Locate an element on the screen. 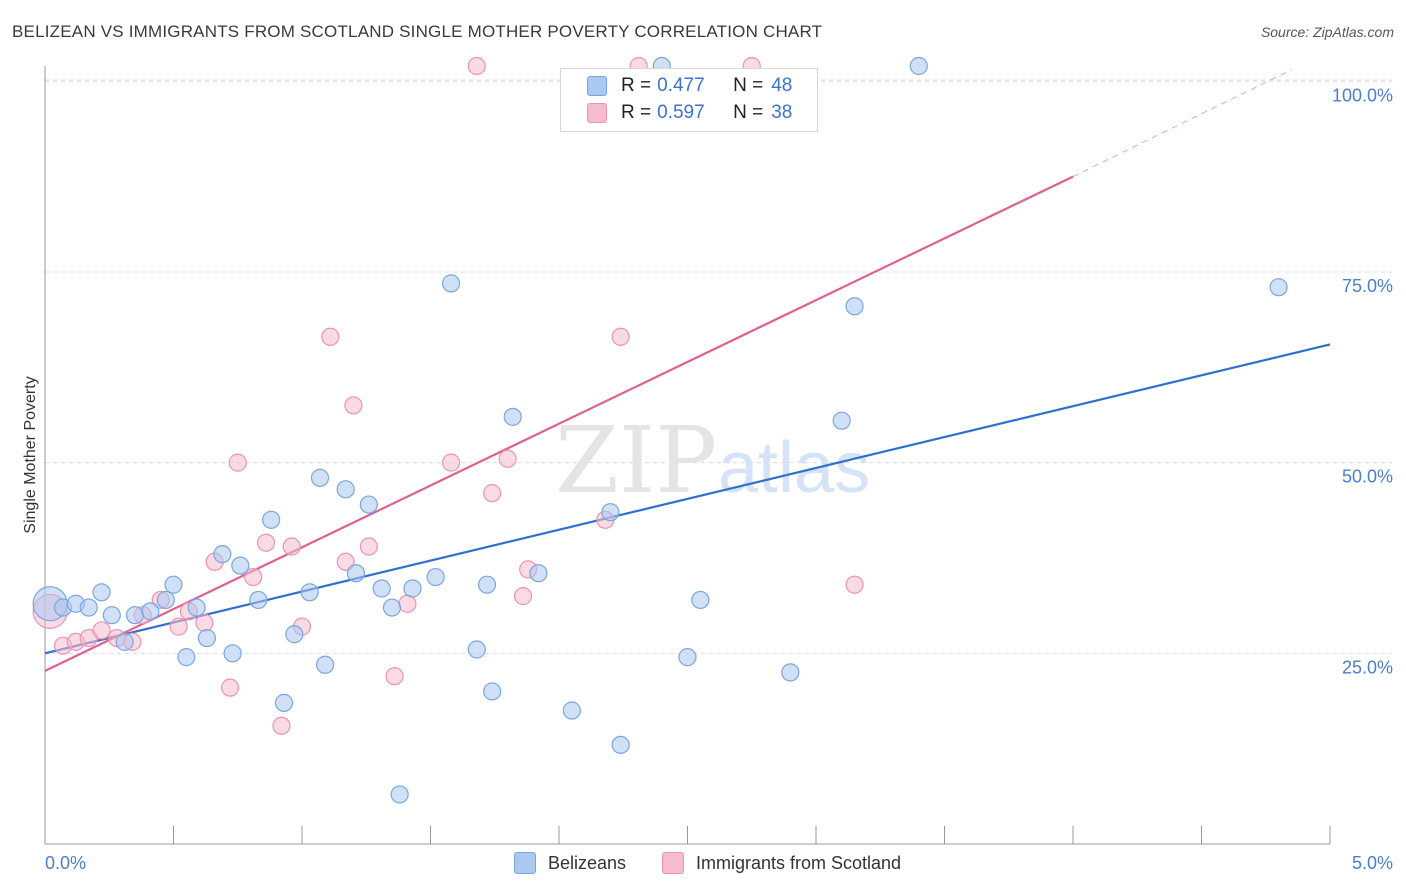 This screenshot has height=892, width=1406. x-tick-label-max: 5.0% is located at coordinates (1372, 863).